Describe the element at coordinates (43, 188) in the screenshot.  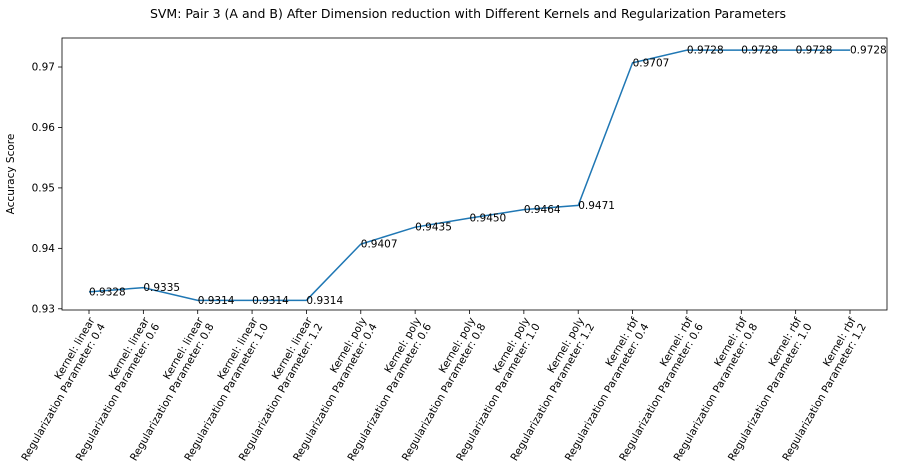
I see `y-tick-label: 0.95` at that location.